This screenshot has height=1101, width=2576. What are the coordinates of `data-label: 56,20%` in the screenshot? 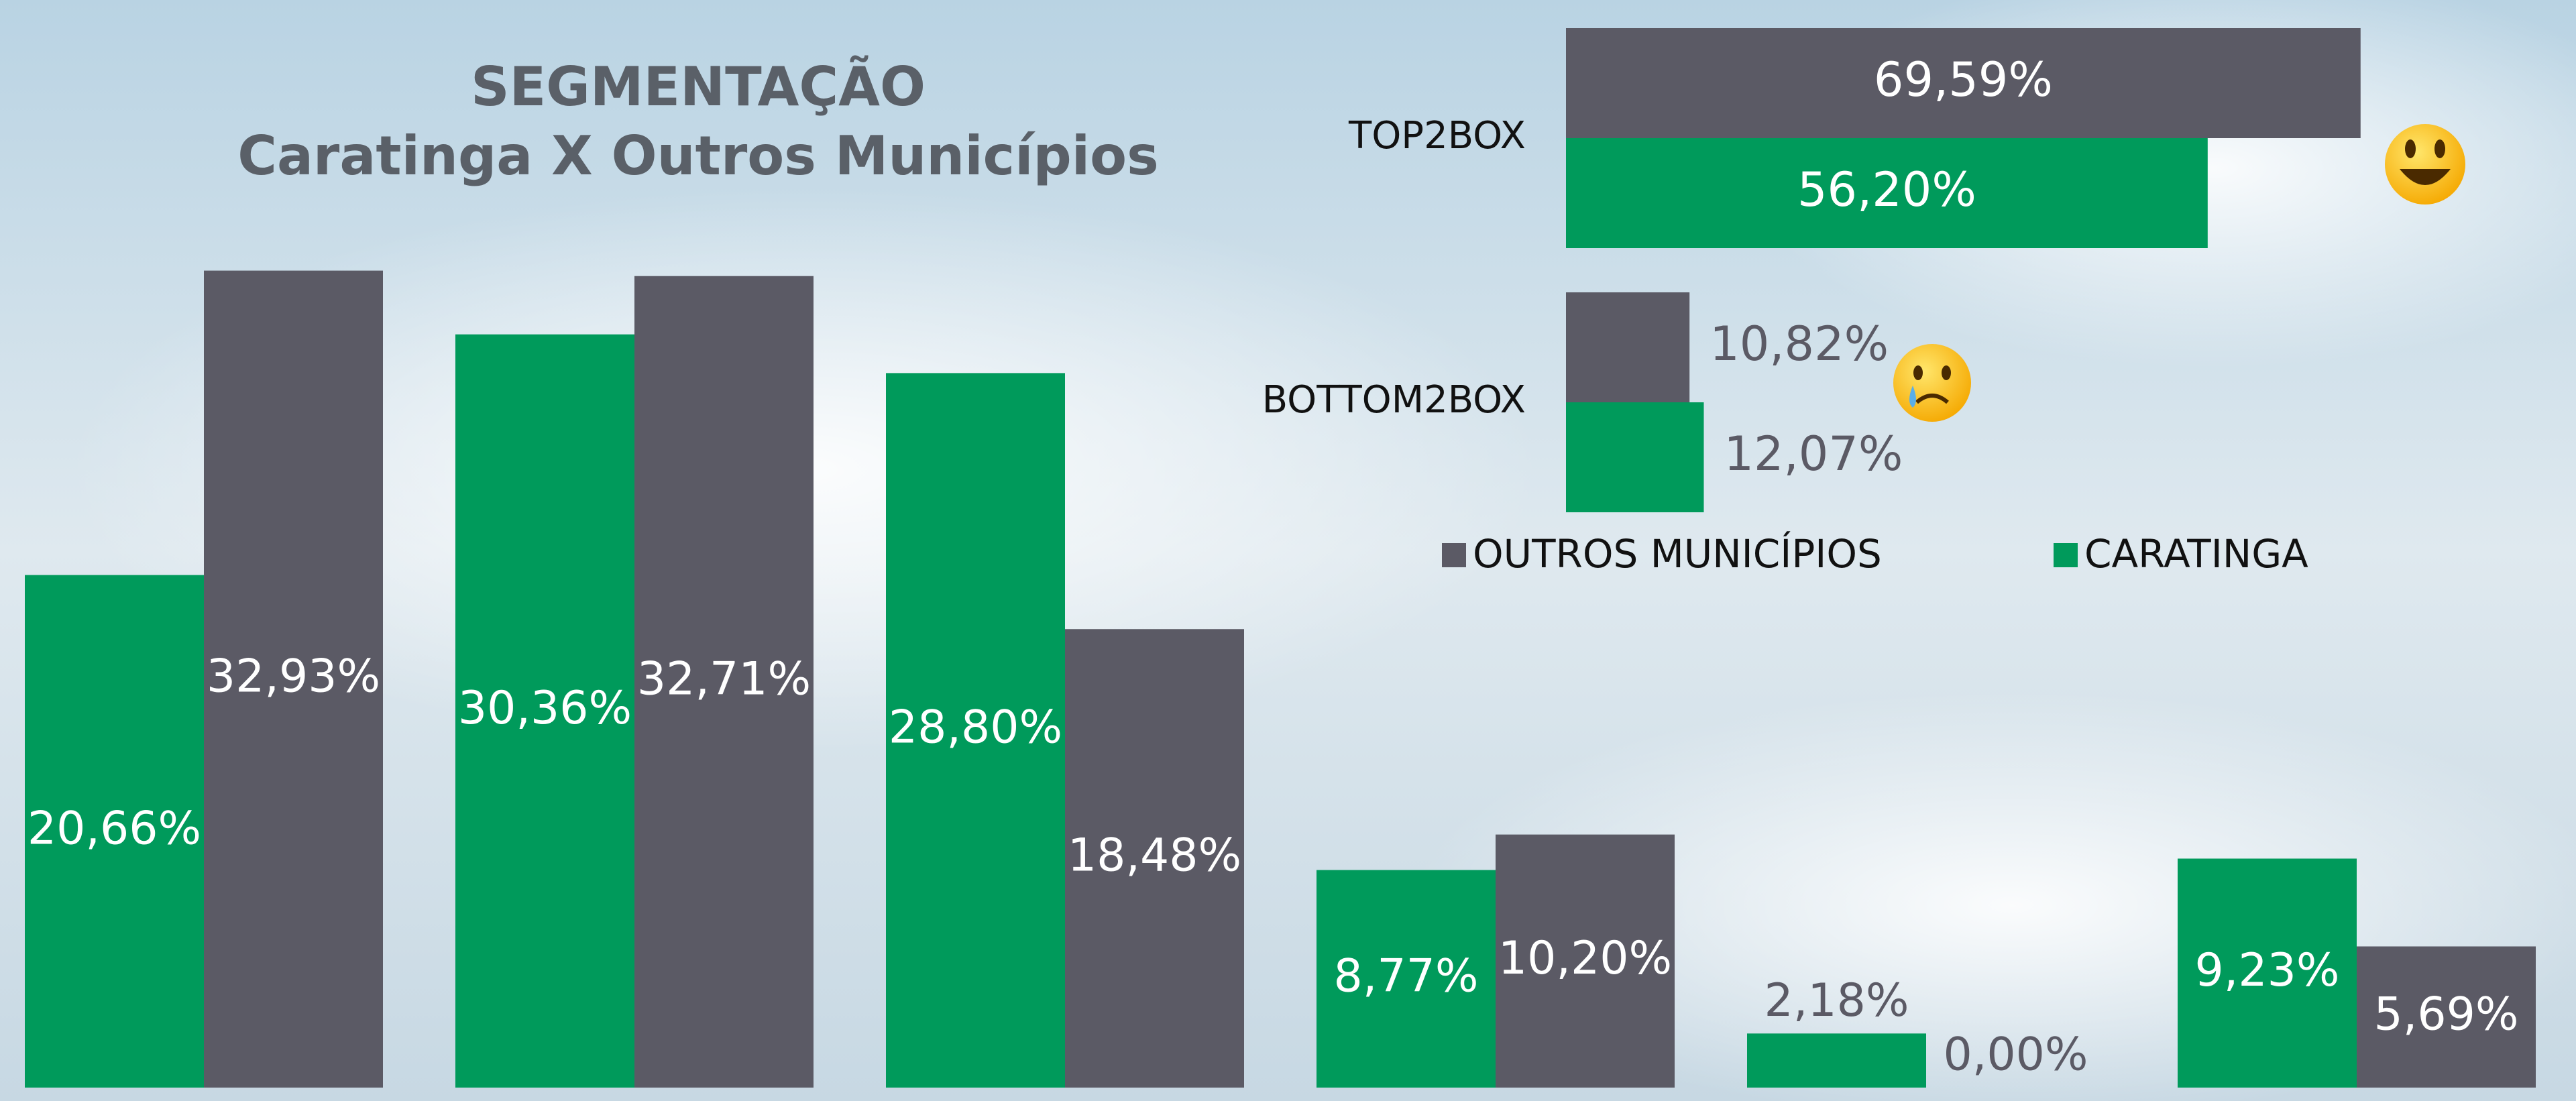 It's located at (1886, 190).